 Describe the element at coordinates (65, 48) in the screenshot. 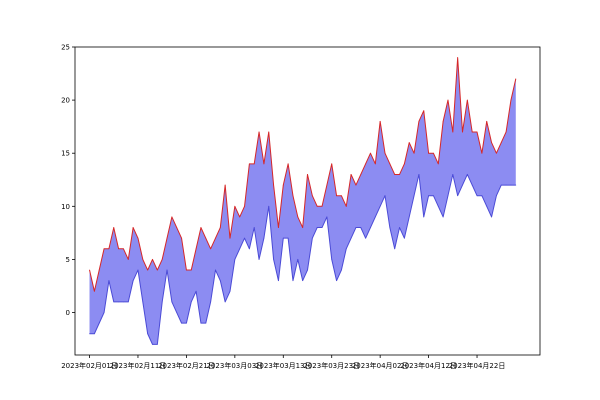

I see `y-tick-label: 25` at that location.